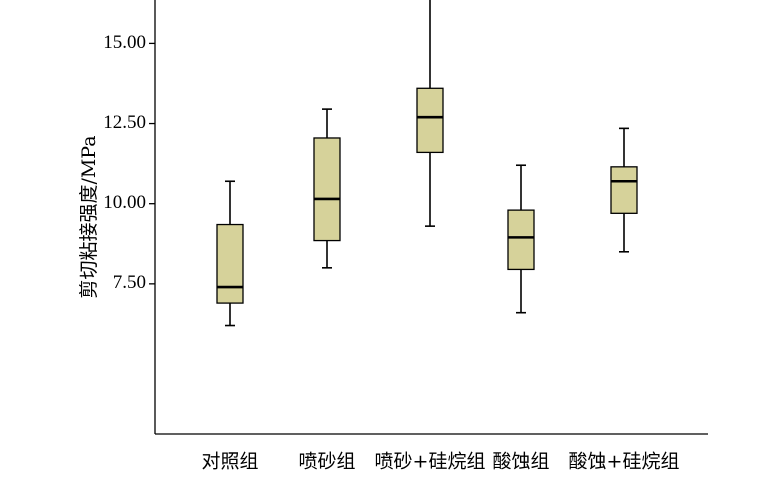  Describe the element at coordinates (129, 282) in the screenshot. I see `y-tick-label: 7.50` at that location.